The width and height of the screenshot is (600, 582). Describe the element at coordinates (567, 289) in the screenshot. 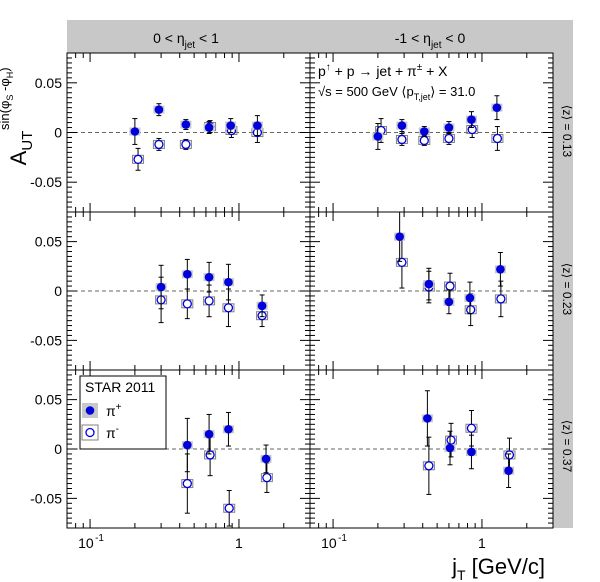

I see `row-header-2: ⟨z⟩ = 0.23` at that location.